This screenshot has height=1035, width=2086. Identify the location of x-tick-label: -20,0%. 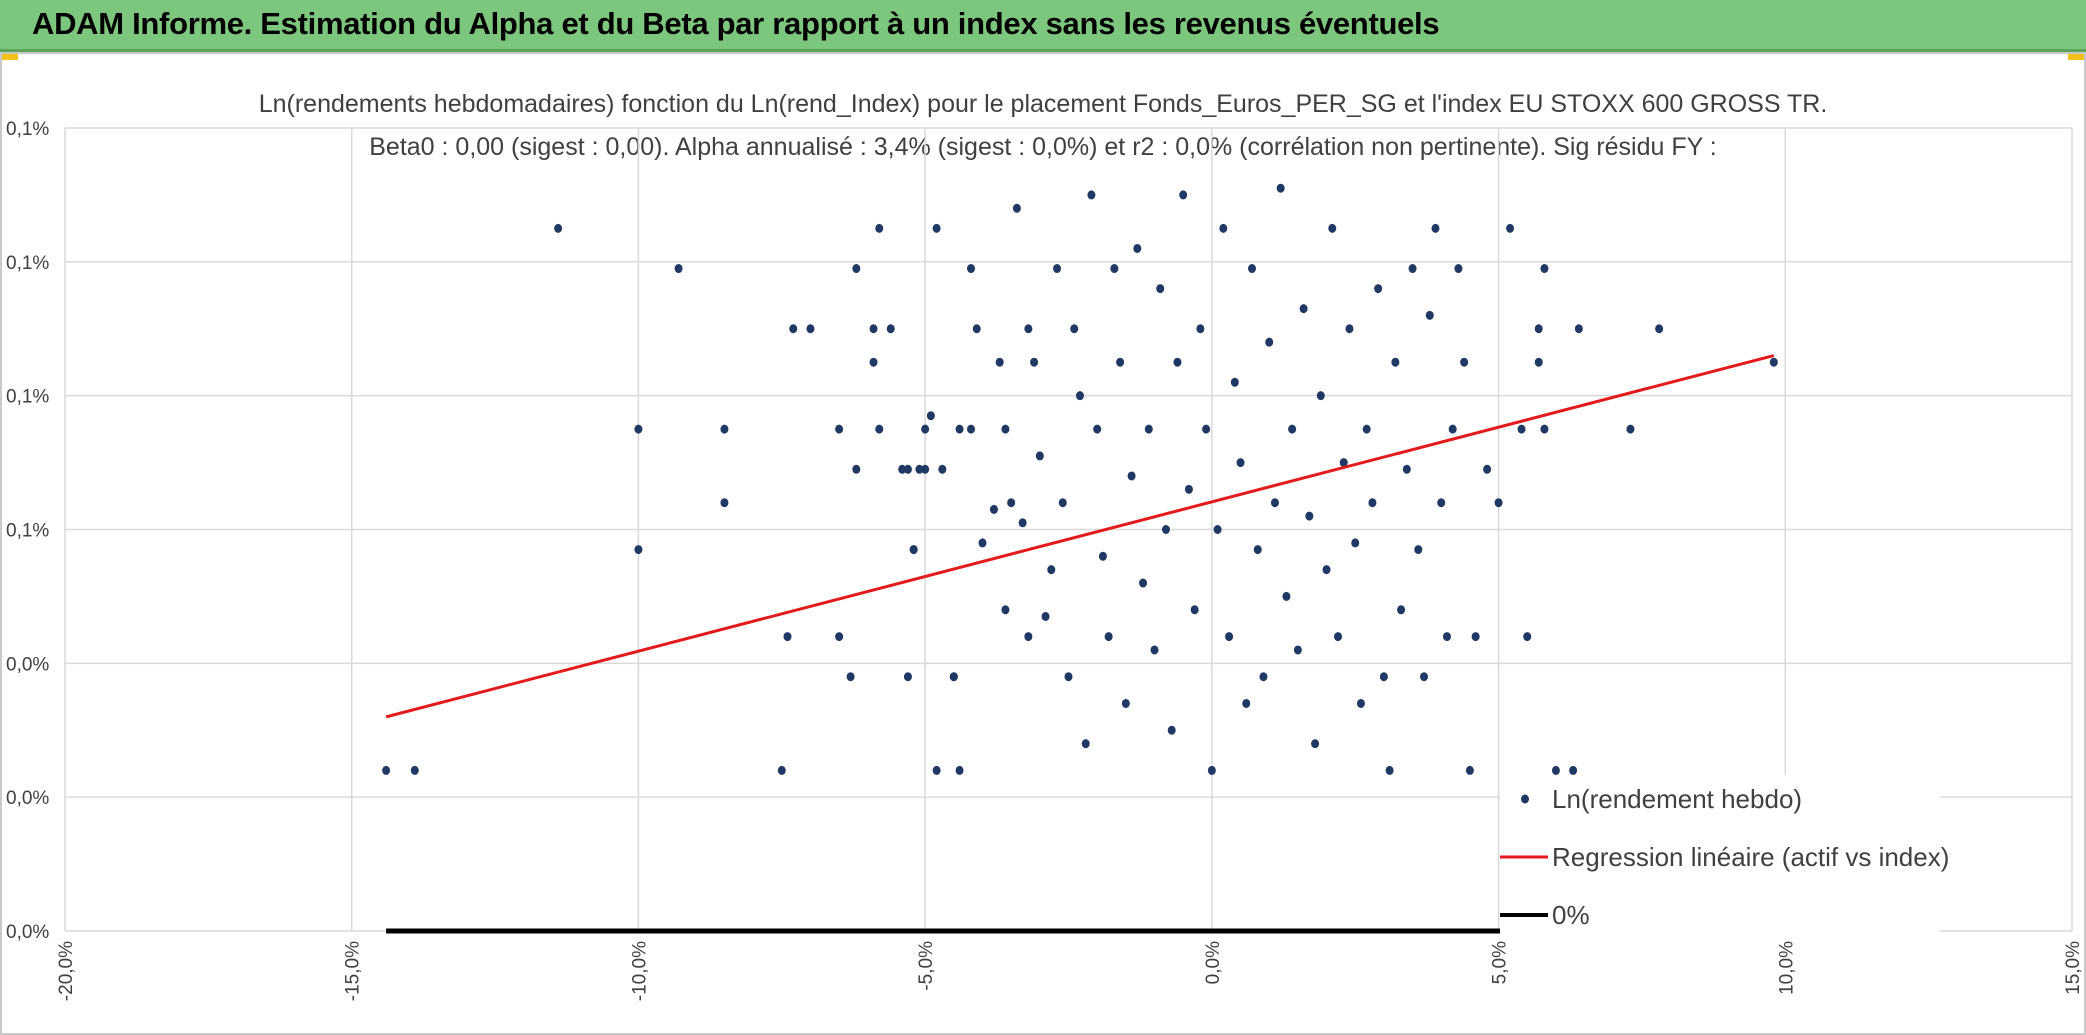
(66, 971).